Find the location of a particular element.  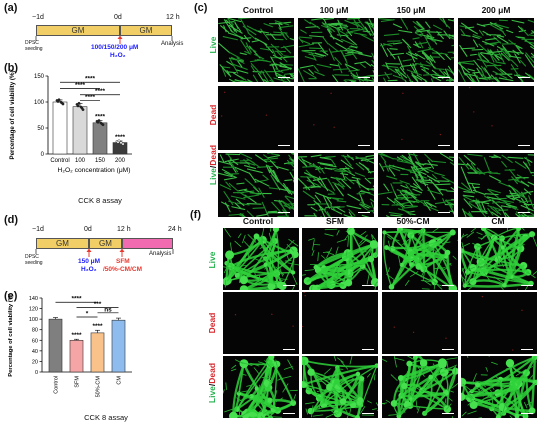

time-12h: 12 h is located at coordinates (124, 229).